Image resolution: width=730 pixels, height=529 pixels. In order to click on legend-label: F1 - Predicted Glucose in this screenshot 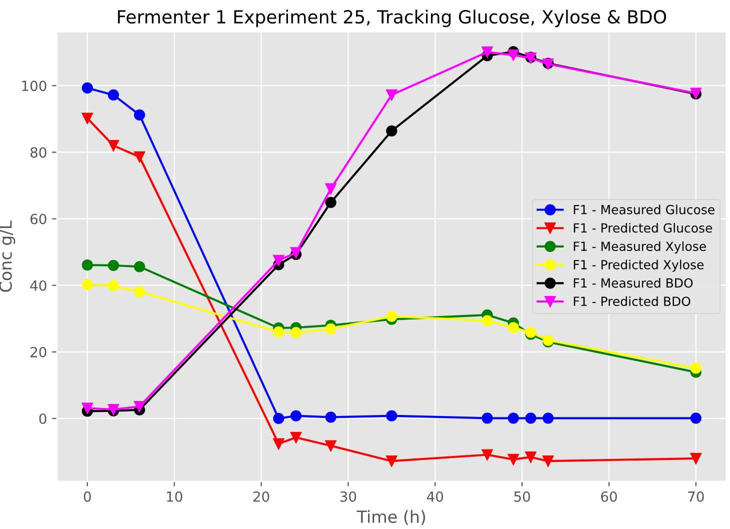, I will do `click(643, 227)`.